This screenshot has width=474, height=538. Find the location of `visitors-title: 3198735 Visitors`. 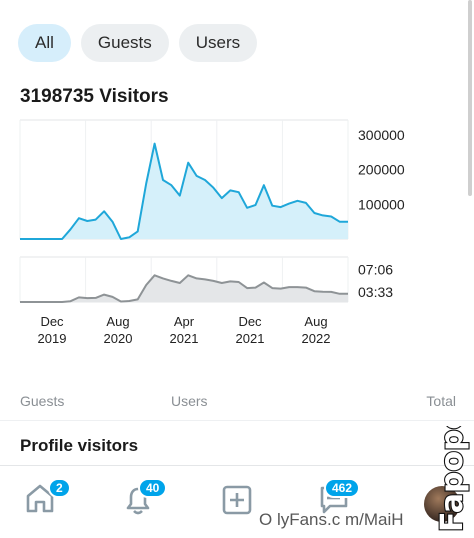

visitors-title: 3198735 Visitors is located at coordinates (94, 97).